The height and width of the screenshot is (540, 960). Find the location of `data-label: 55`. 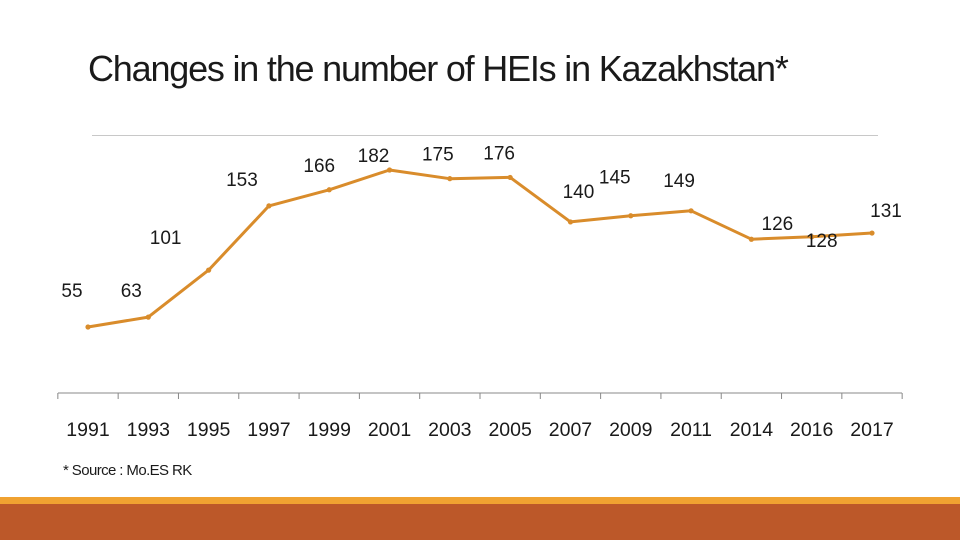

data-label: 55 is located at coordinates (71, 291).